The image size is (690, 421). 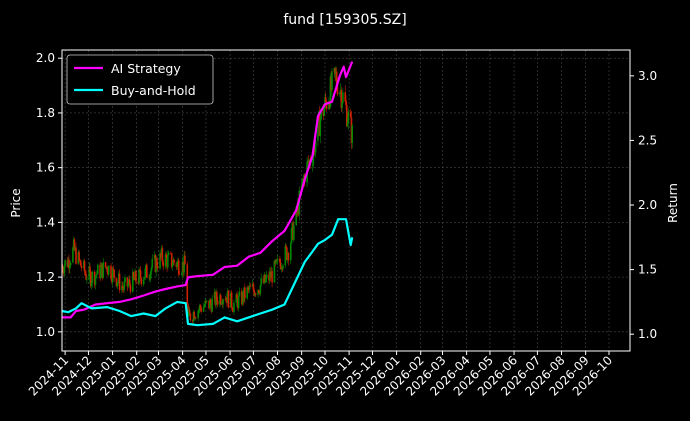 I want to click on legend-label-ai-strategy: AI Strategy, so click(x=146, y=68).